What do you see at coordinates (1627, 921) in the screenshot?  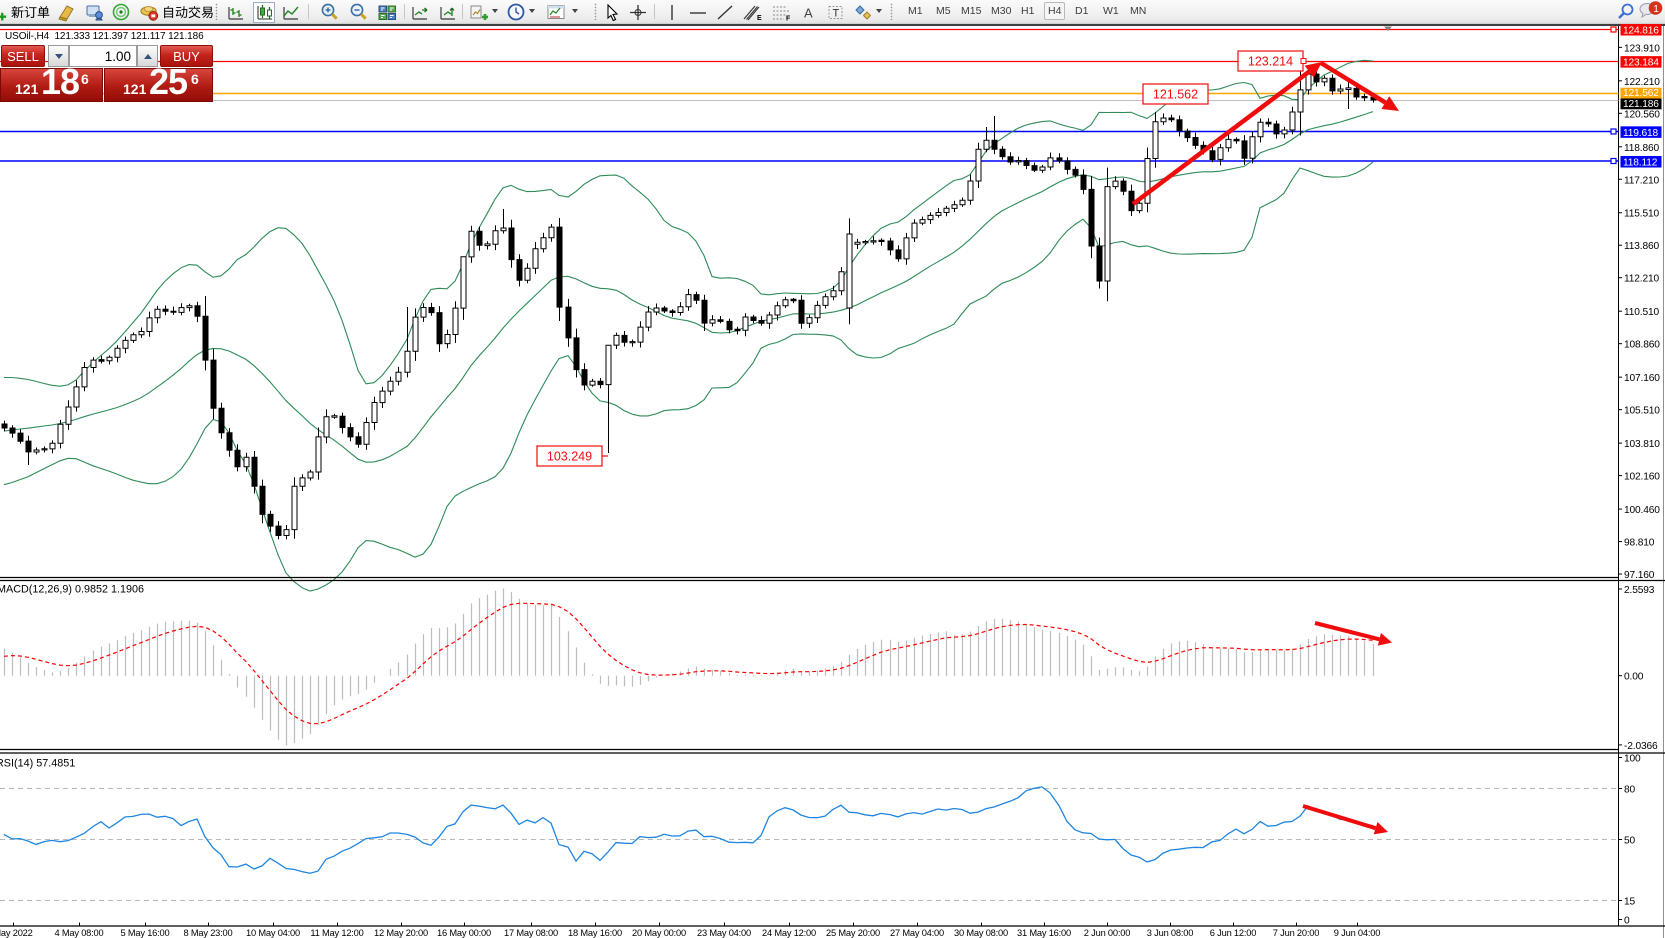 I see `svg-text: 0` at bounding box center [1627, 921].